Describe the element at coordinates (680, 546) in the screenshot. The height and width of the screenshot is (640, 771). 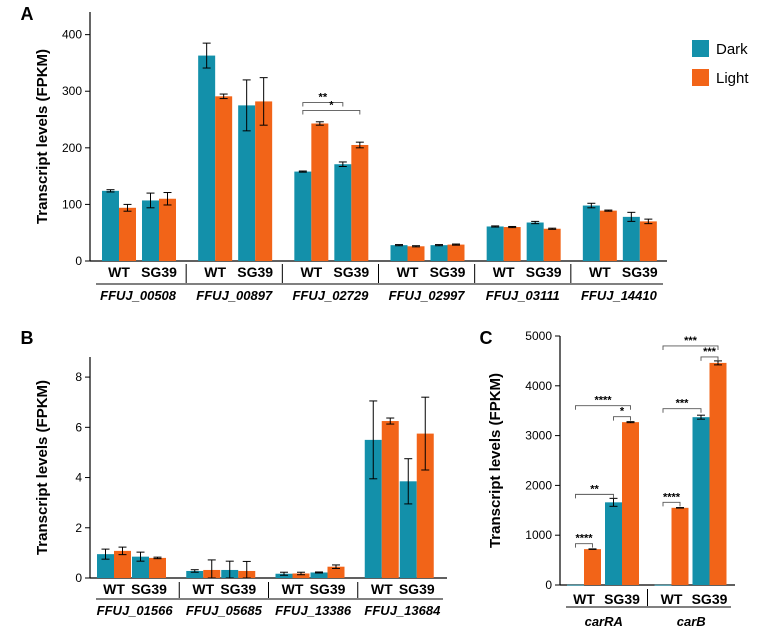
I see `bar-c-carb-wt-light` at that location.